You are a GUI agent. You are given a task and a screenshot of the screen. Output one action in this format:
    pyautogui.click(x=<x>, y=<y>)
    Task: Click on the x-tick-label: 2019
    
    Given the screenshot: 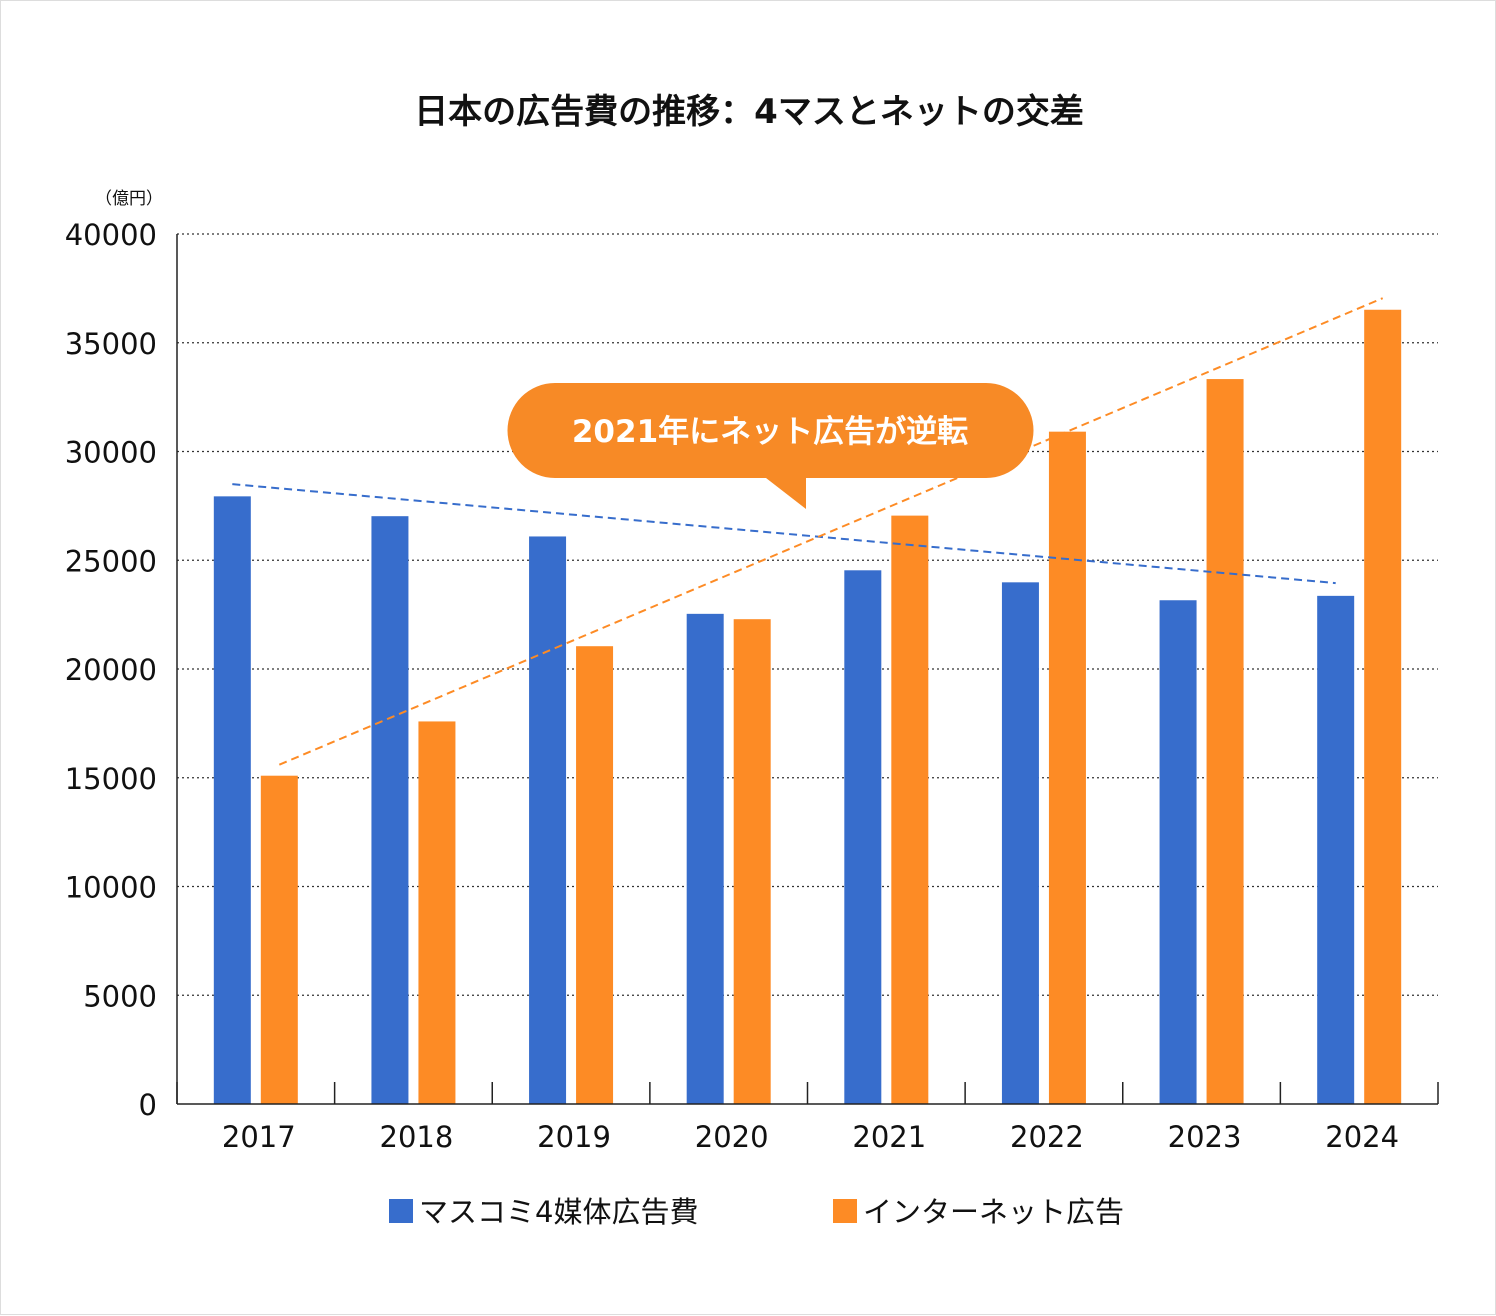 What is the action you would take?
    pyautogui.click(x=574, y=1137)
    